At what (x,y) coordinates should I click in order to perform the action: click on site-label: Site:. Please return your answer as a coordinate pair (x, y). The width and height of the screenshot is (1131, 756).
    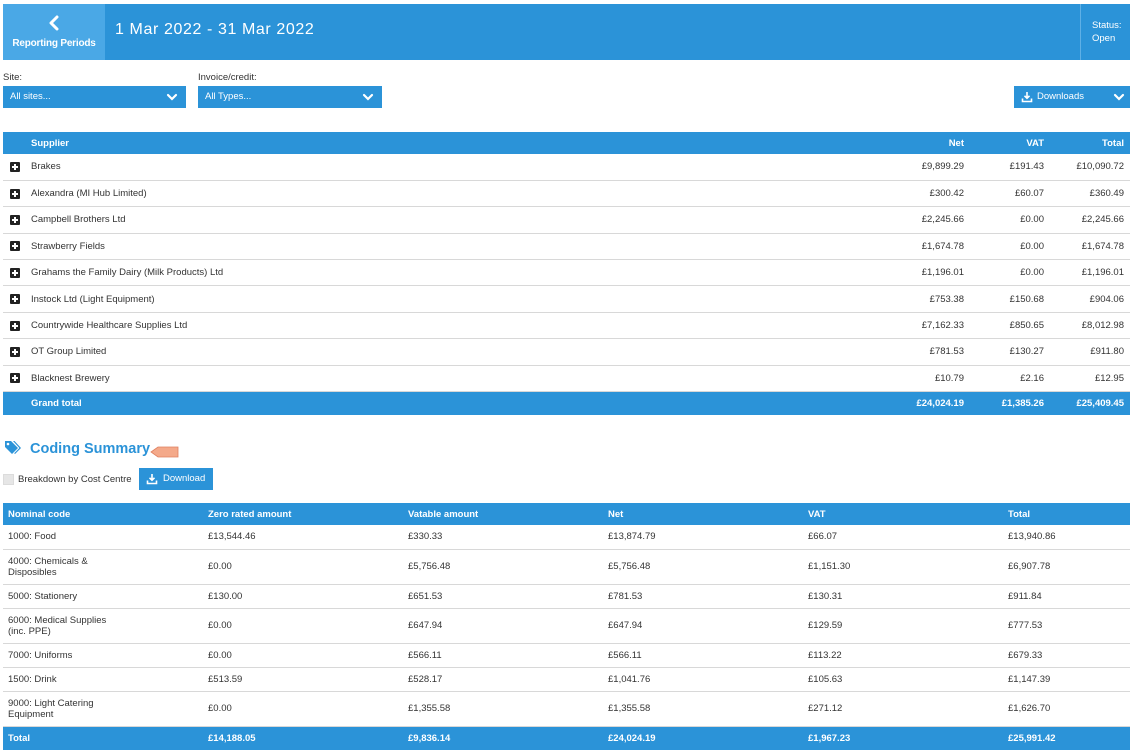
    Looking at the image, I should click on (13, 77).